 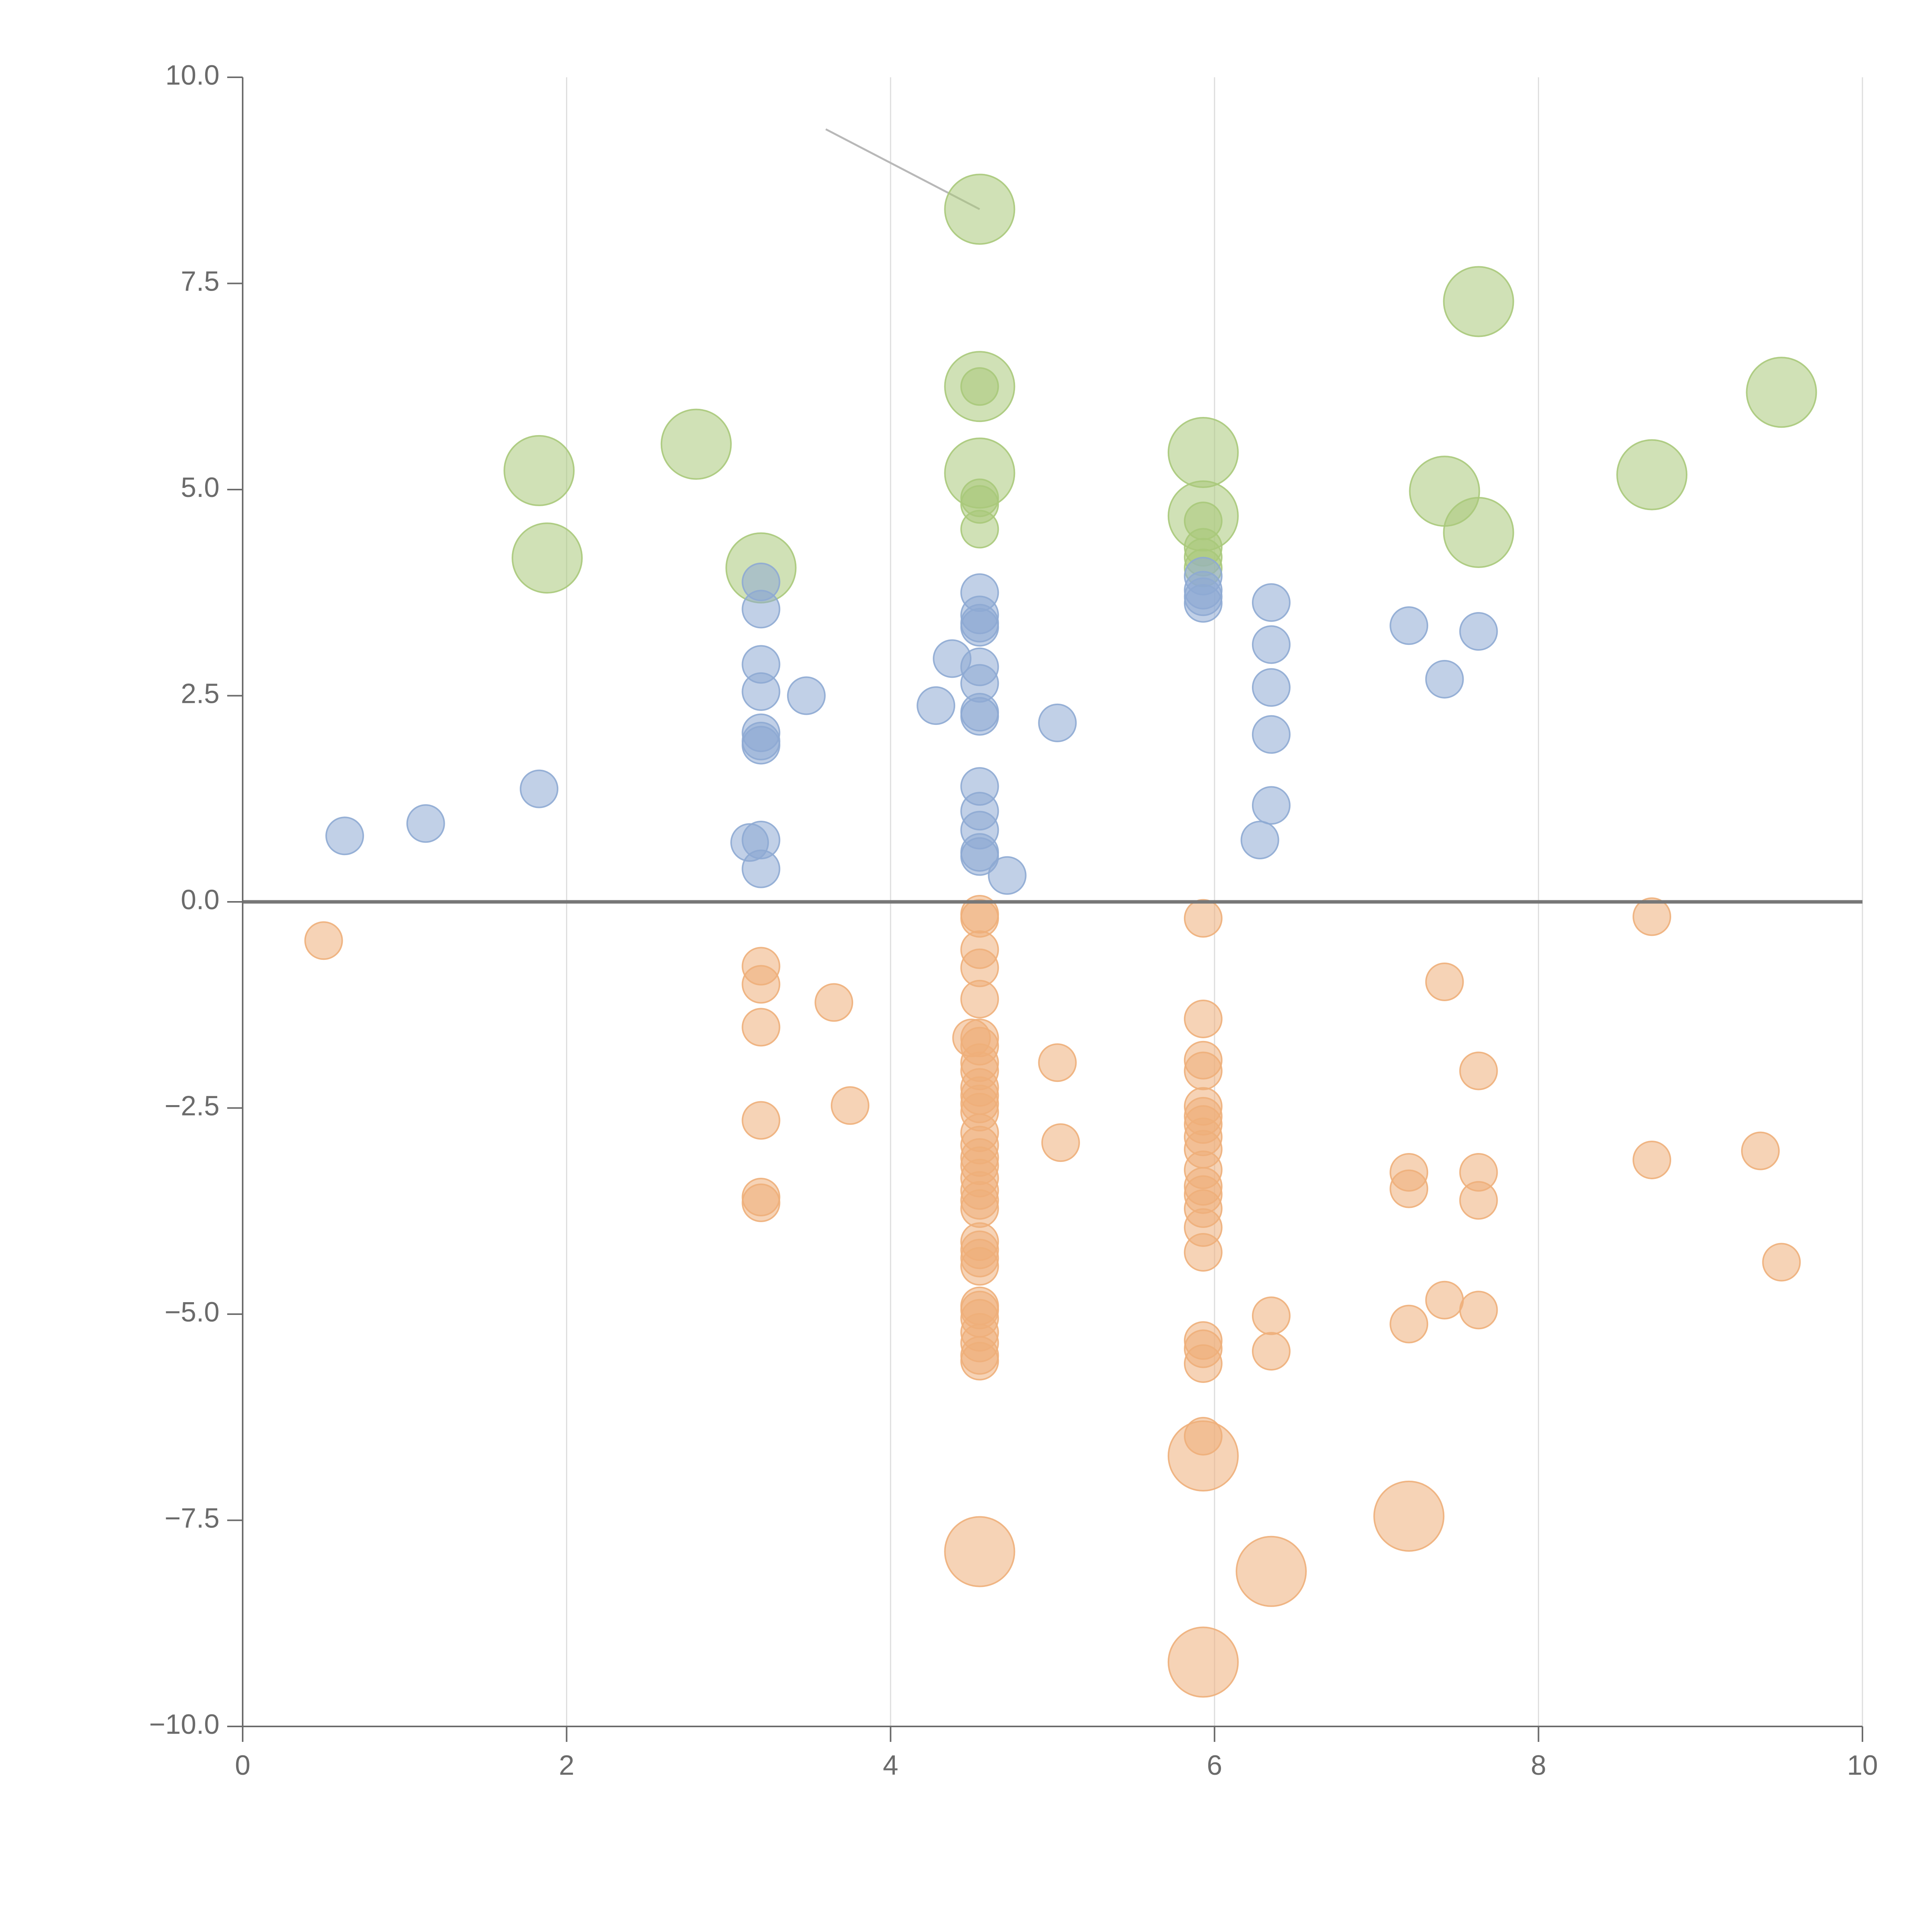 I want to click on y-tick-label: 0.0, so click(x=200, y=900).